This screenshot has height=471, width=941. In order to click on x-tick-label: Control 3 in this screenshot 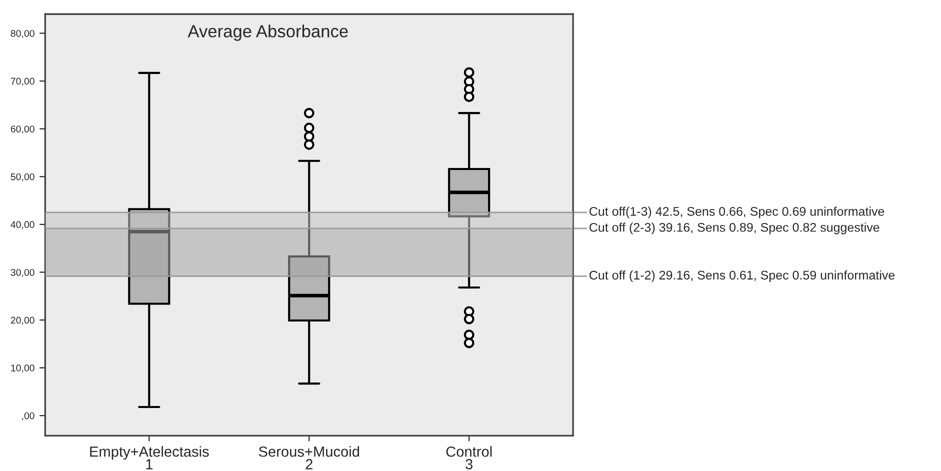, I will do `click(469, 458)`.